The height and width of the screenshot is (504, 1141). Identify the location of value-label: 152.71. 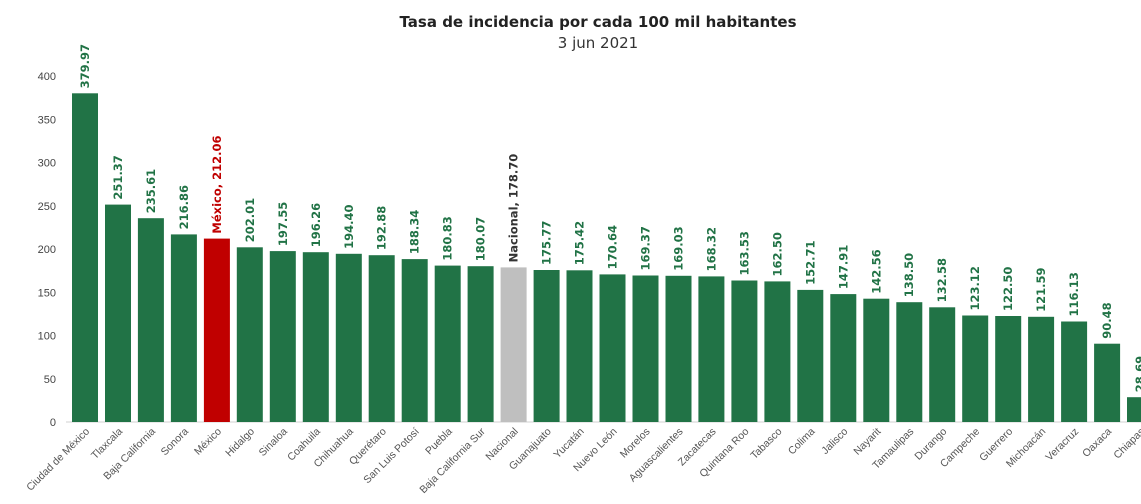
(810, 263).